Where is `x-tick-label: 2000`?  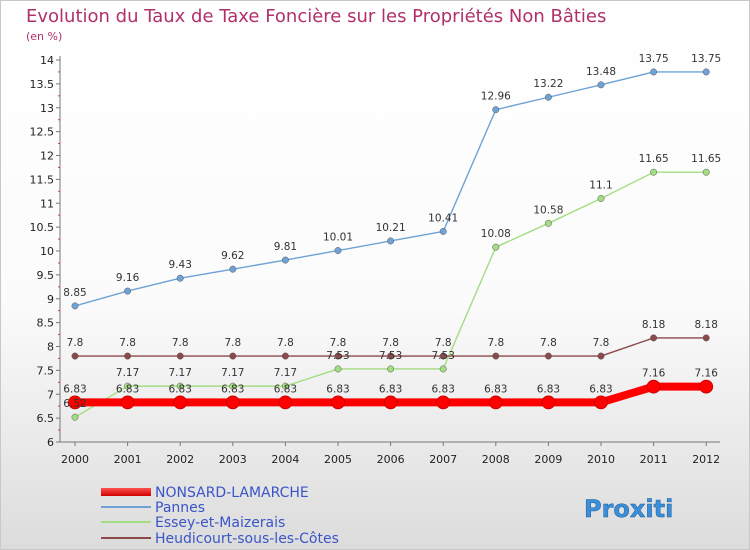 x-tick-label: 2000 is located at coordinates (75, 459).